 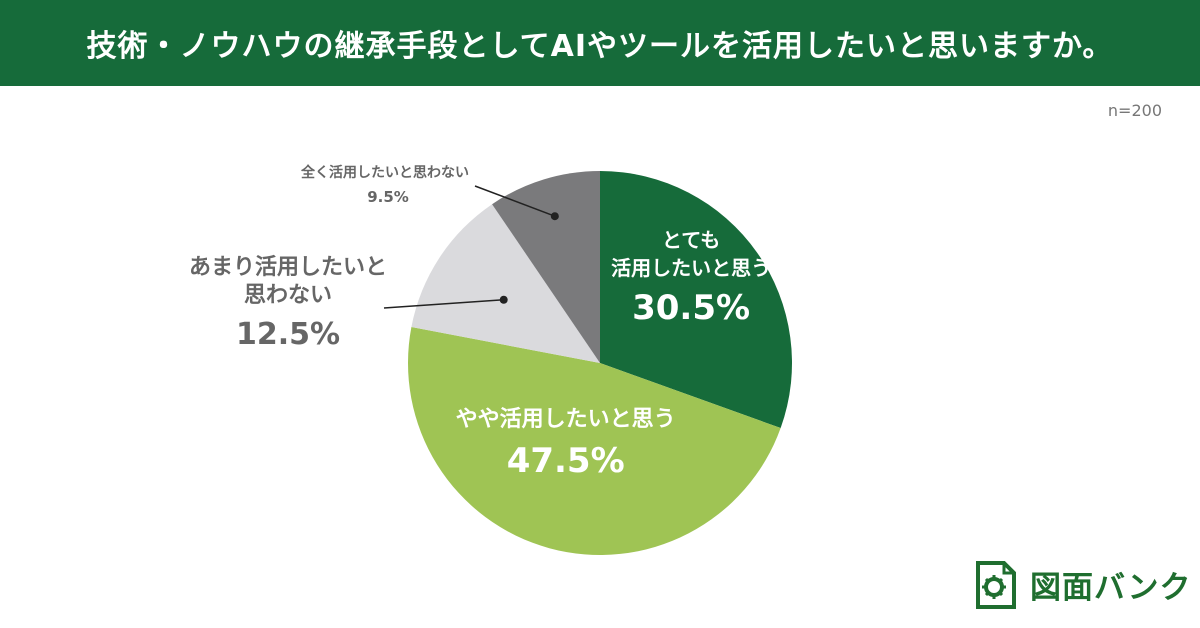 What do you see at coordinates (1111, 587) in the screenshot?
I see `brand-name: 図面バンク` at bounding box center [1111, 587].